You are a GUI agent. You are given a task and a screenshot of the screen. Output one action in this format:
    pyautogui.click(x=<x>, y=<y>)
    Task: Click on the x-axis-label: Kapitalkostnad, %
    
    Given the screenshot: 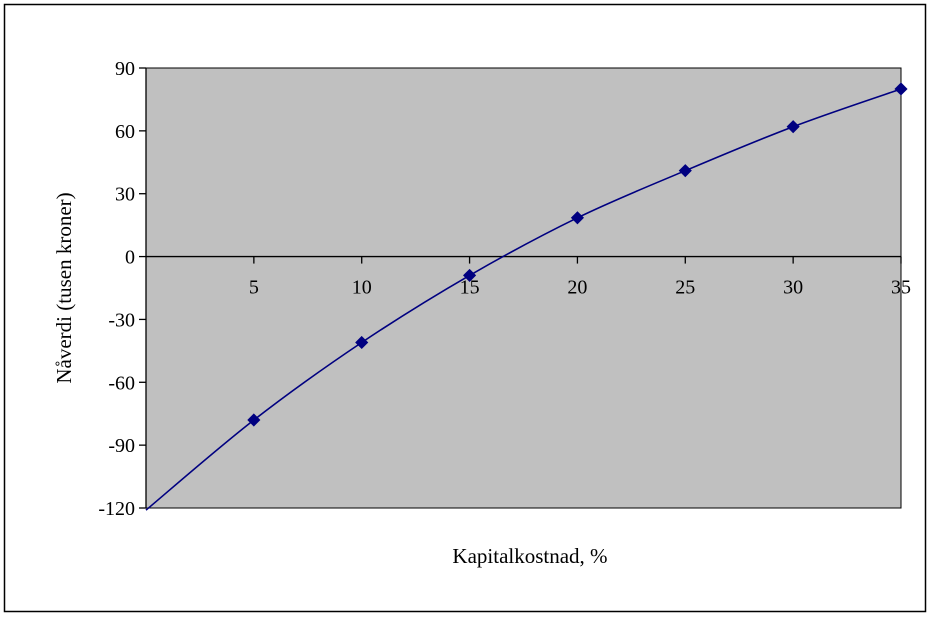 What is the action you would take?
    pyautogui.click(x=529, y=556)
    